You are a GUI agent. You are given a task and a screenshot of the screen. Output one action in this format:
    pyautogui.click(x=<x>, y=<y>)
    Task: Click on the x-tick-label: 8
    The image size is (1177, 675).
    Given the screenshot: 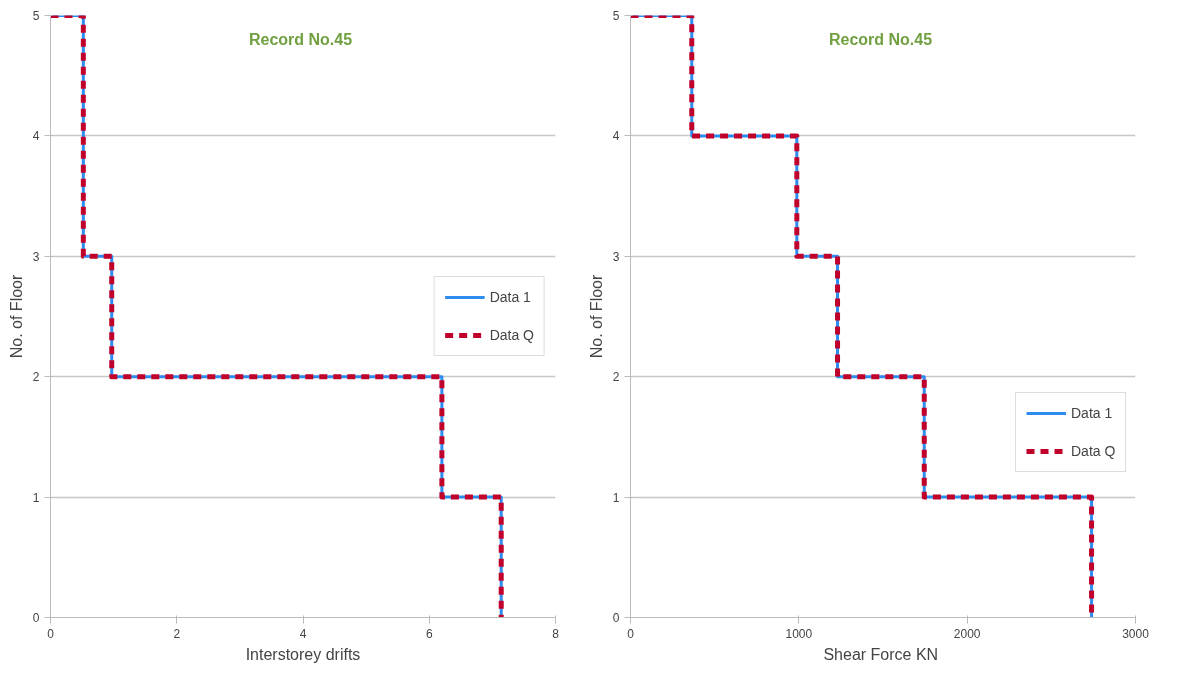 What is the action you would take?
    pyautogui.click(x=556, y=633)
    